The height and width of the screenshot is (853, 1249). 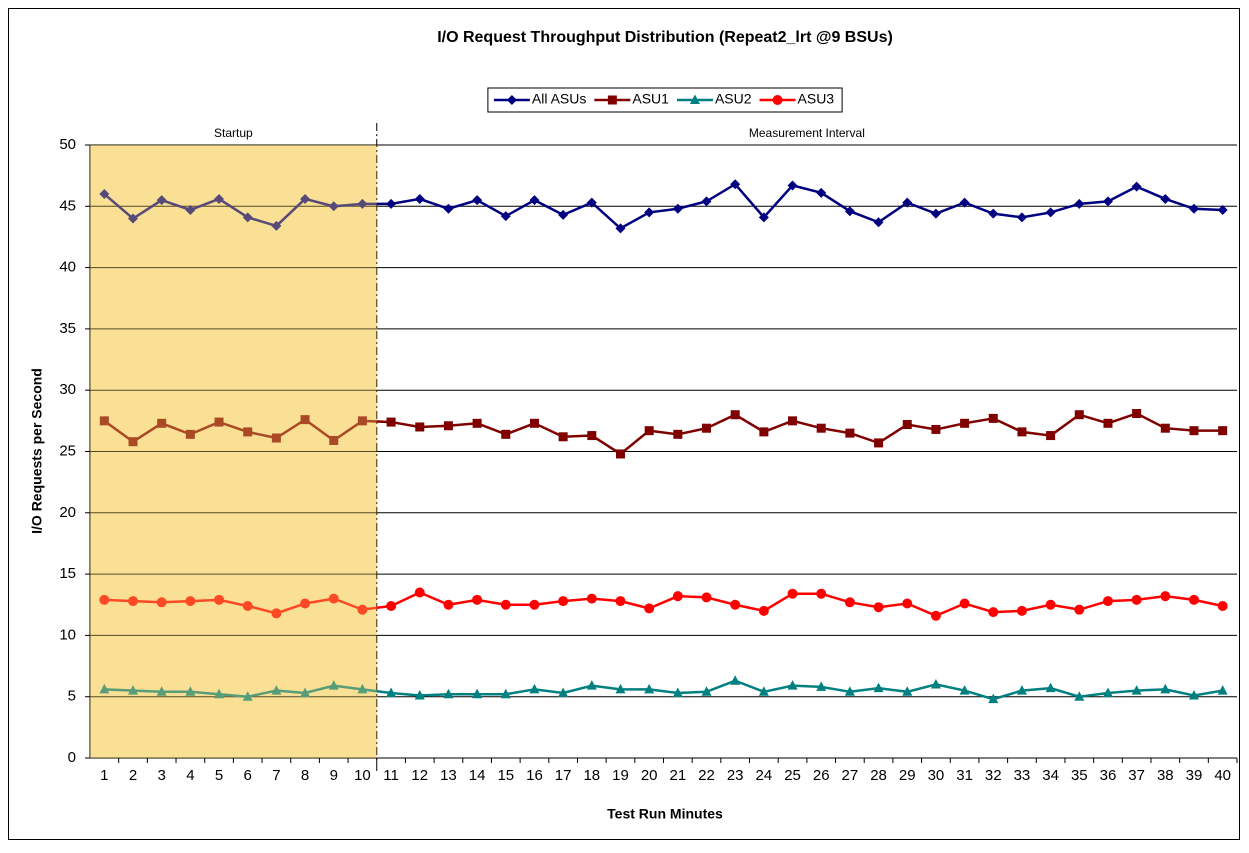 What do you see at coordinates (67, 512) in the screenshot?
I see `y-tick-label: 20` at bounding box center [67, 512].